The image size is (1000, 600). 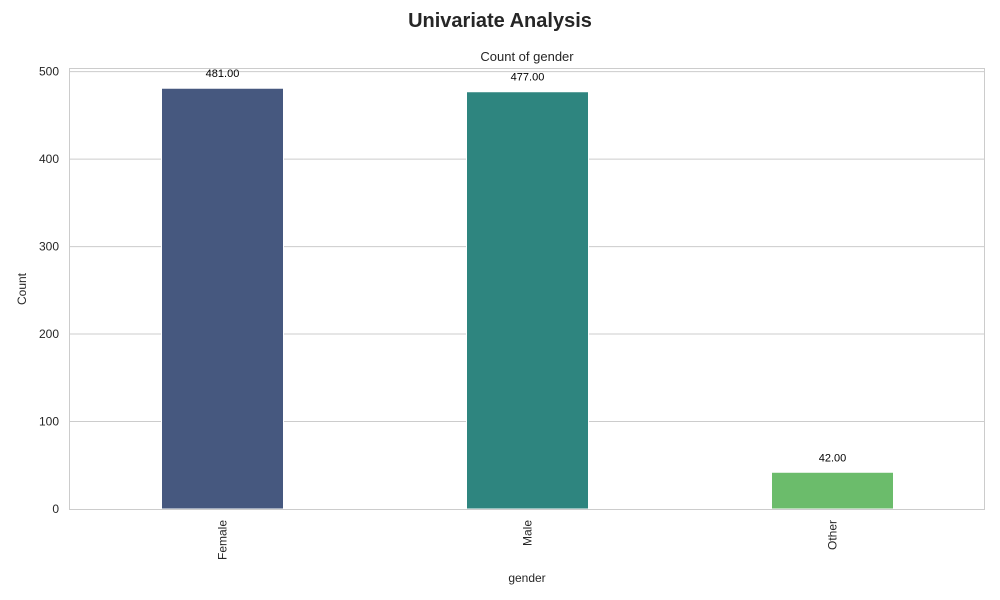 What do you see at coordinates (500, 21) in the screenshot?
I see `figure-suptitle: Univariate Analysis` at bounding box center [500, 21].